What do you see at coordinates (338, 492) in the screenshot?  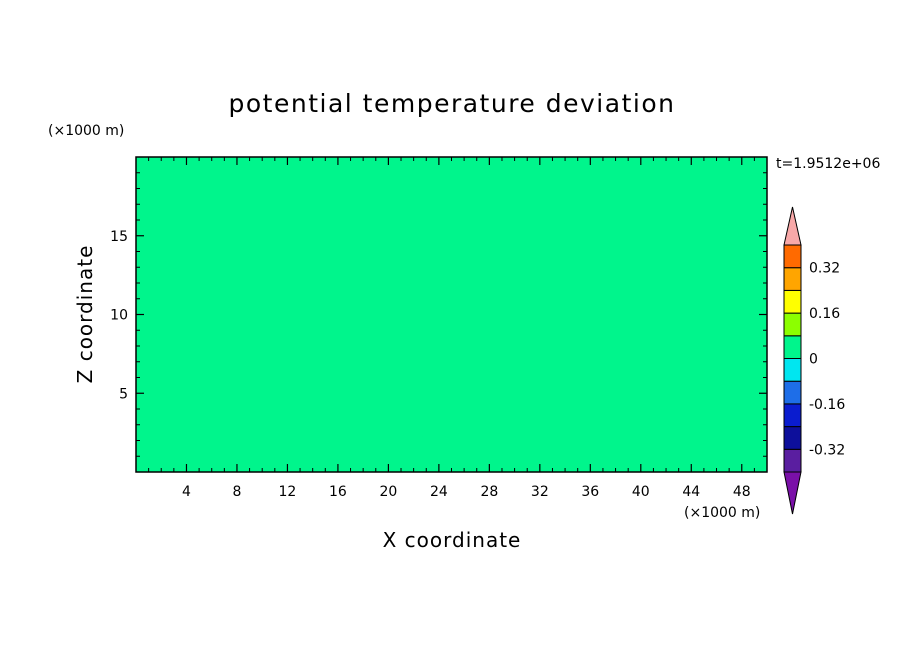 I see `x-tick-label: 16` at bounding box center [338, 492].